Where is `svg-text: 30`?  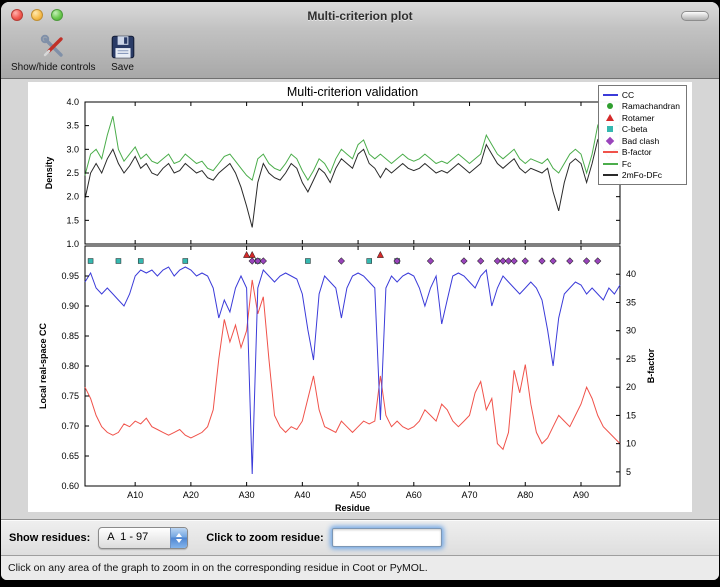
svg-text: 30 is located at coordinates (631, 331).